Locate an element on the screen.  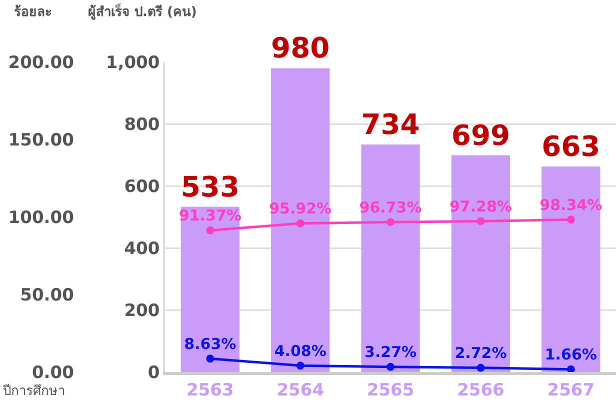
data-label: 8.63% is located at coordinates (210, 343).